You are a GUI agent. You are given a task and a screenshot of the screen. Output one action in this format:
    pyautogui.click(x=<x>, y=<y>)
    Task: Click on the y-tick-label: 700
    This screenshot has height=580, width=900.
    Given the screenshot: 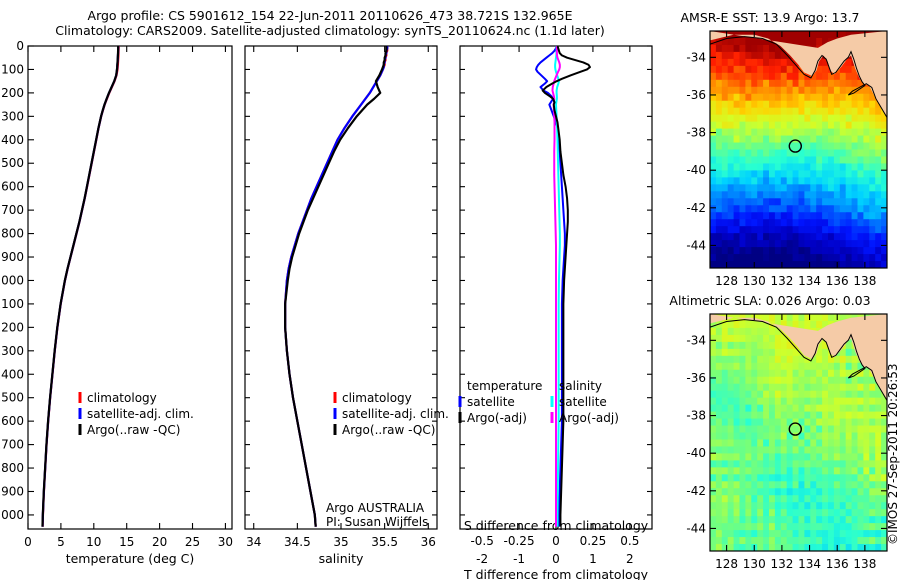 What is the action you would take?
    pyautogui.click(x=12, y=210)
    